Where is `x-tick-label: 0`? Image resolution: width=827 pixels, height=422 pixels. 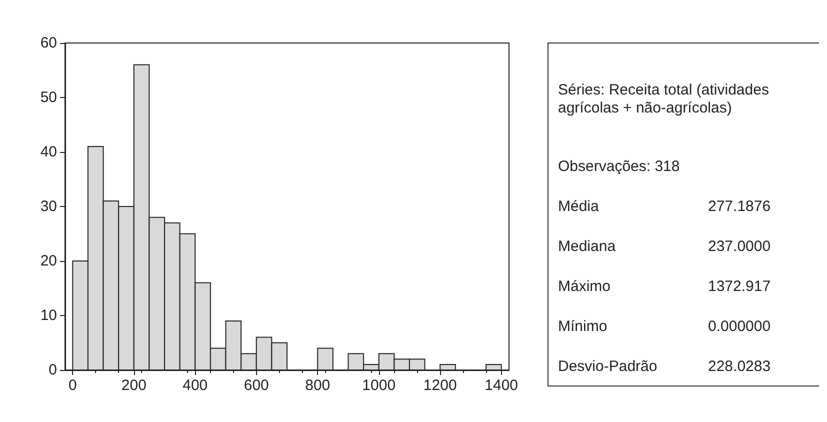
x-tick-label: 0 is located at coordinates (72, 385).